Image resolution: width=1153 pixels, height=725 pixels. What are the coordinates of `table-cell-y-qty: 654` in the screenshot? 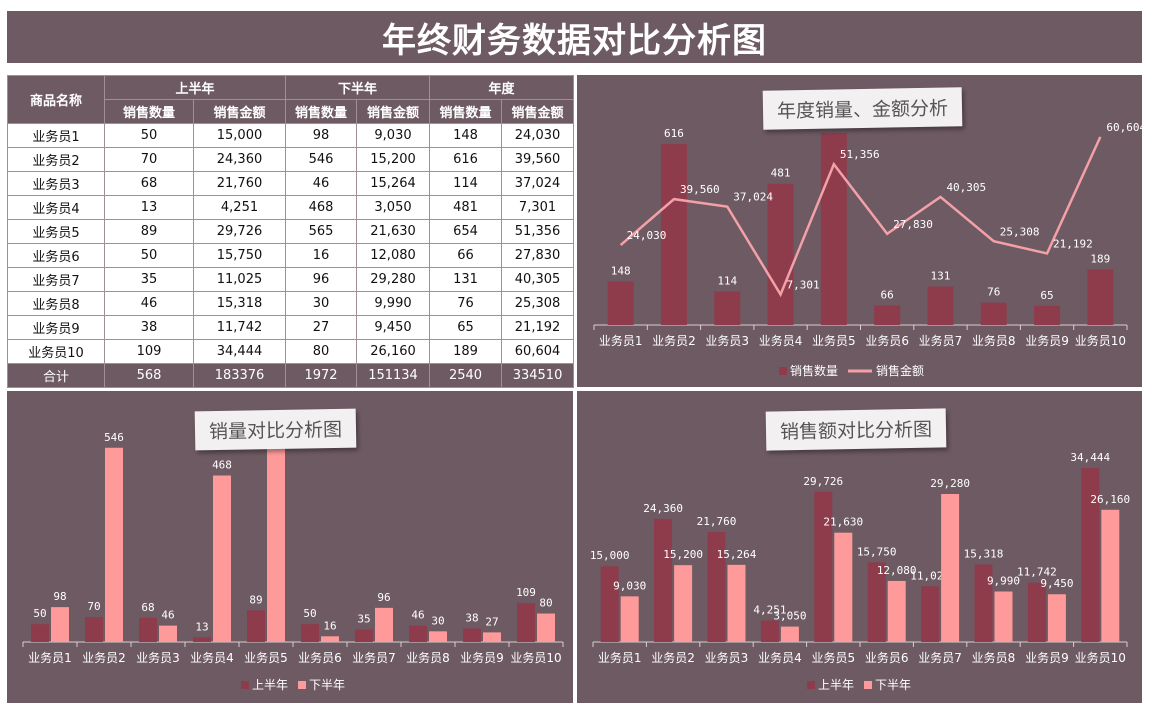 It's located at (466, 231).